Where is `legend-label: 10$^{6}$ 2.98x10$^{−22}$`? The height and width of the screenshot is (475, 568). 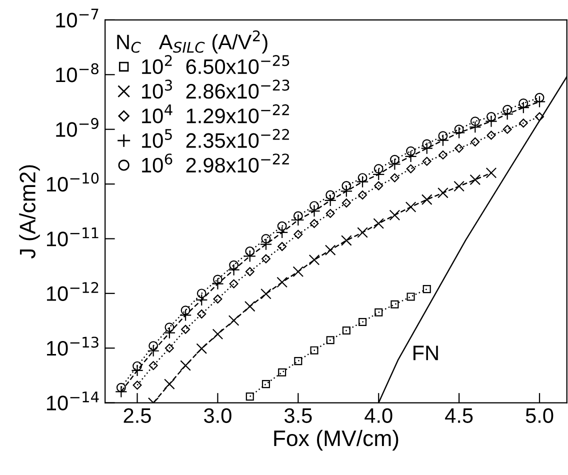
legend-label: 10$^{6}$ 2.98x10$^{−22}$ is located at coordinates (215, 163).